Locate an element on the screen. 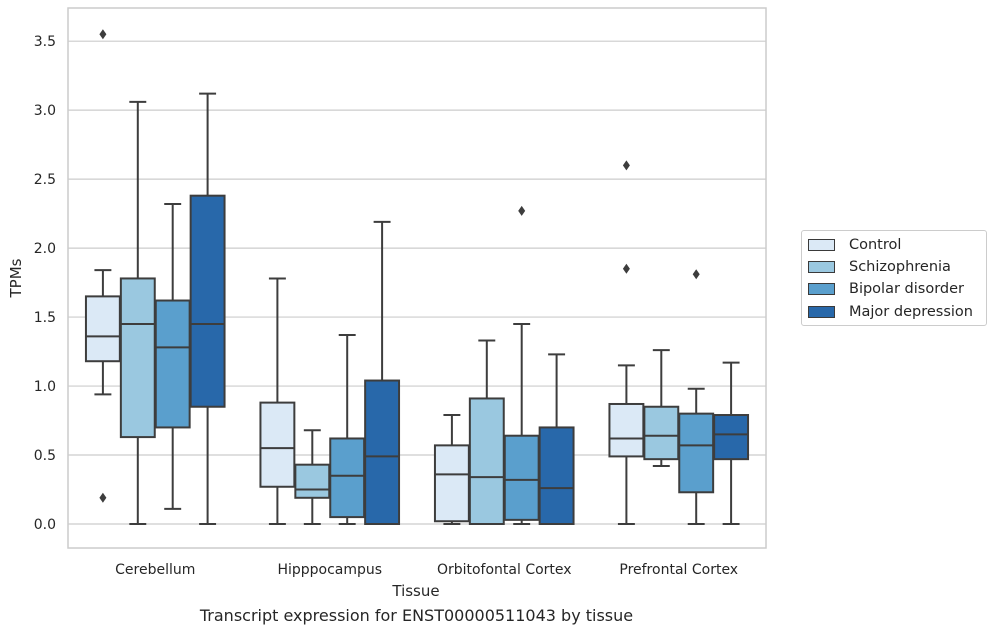 The height and width of the screenshot is (634, 997). x-tick-label: Cerebellum is located at coordinates (155, 570).